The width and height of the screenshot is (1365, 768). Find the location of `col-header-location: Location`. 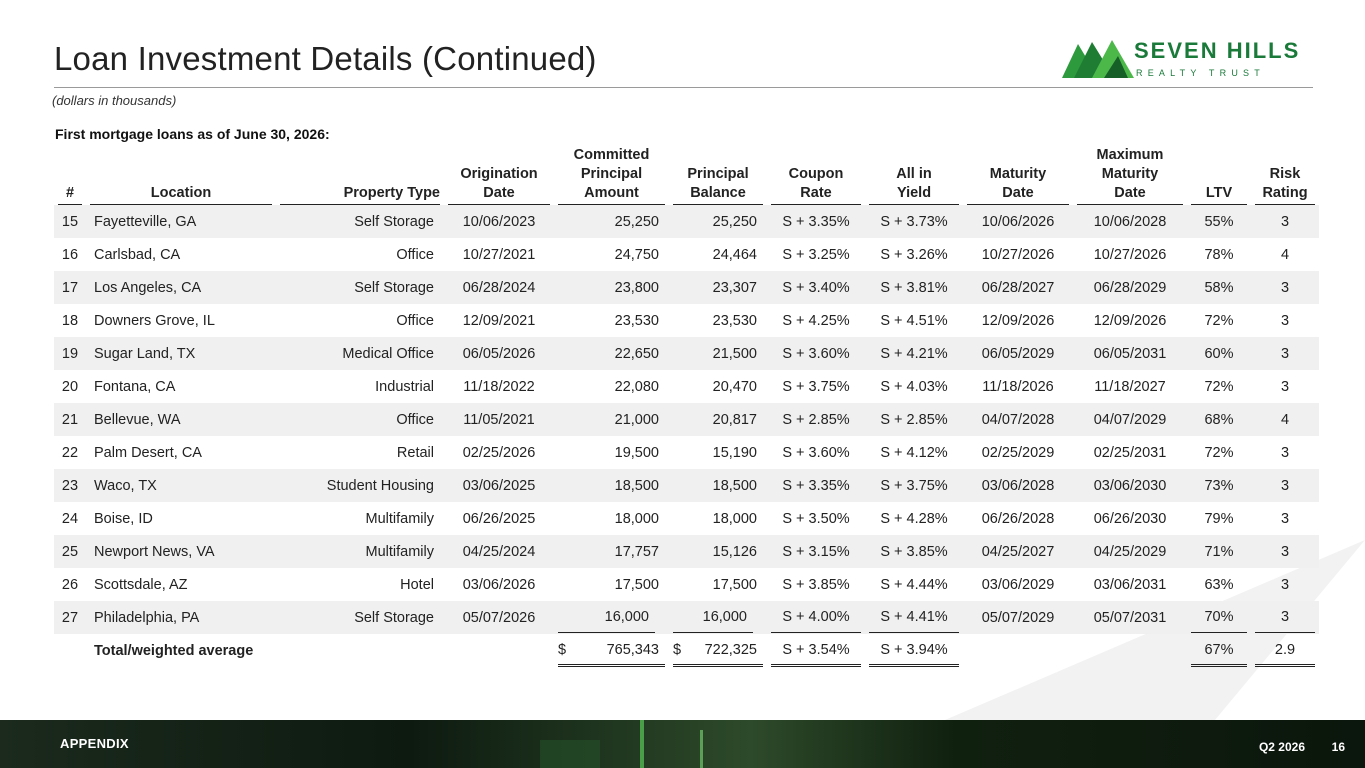

col-header-location: Location is located at coordinates (181, 175).